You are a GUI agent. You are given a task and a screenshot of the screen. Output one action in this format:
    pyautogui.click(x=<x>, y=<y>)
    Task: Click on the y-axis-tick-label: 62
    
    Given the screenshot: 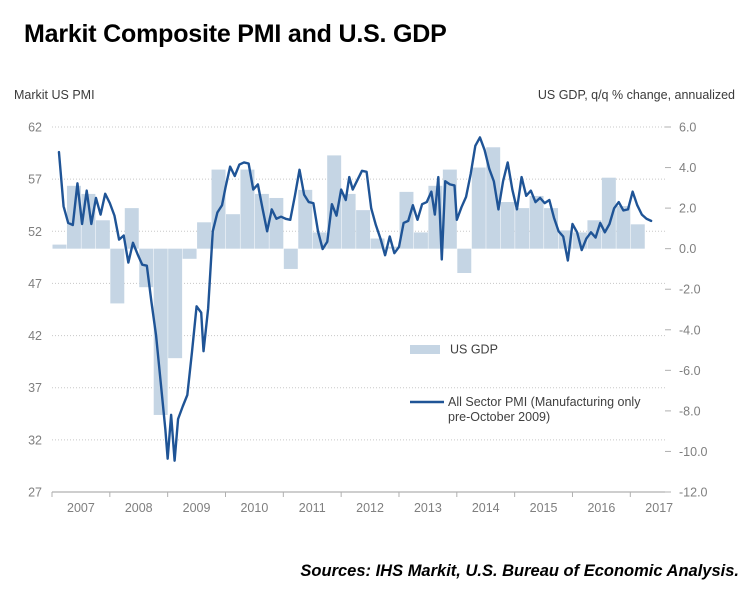 What is the action you would take?
    pyautogui.click(x=35, y=128)
    